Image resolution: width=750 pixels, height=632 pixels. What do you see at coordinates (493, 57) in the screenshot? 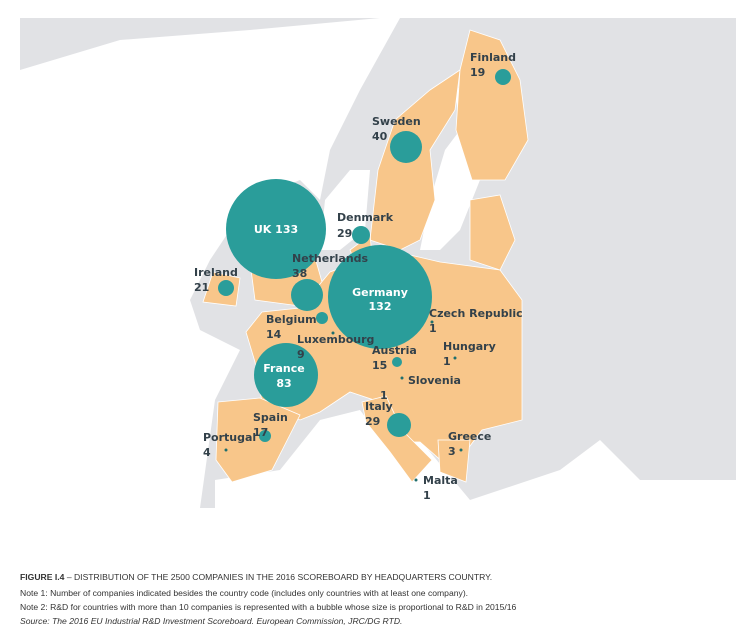
I see `country-name: Finland` at bounding box center [493, 57].